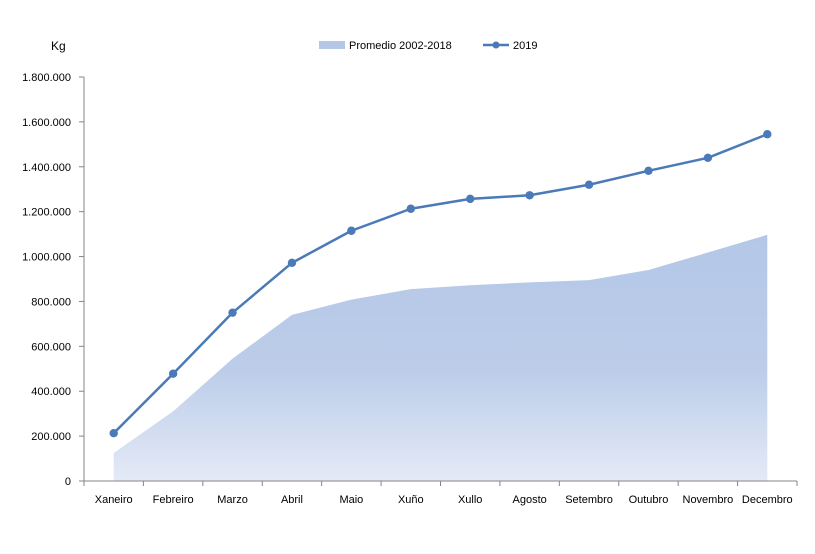 This screenshot has height=554, width=815. Describe the element at coordinates (51, 437) in the screenshot. I see `y-tick-label: 200.000` at that location.